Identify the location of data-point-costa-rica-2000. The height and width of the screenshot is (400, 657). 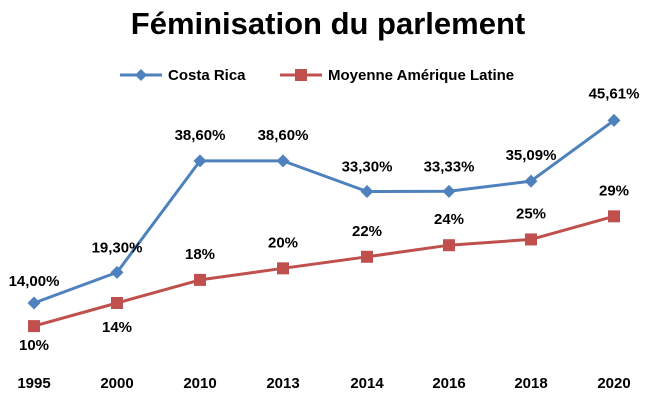
(117, 272).